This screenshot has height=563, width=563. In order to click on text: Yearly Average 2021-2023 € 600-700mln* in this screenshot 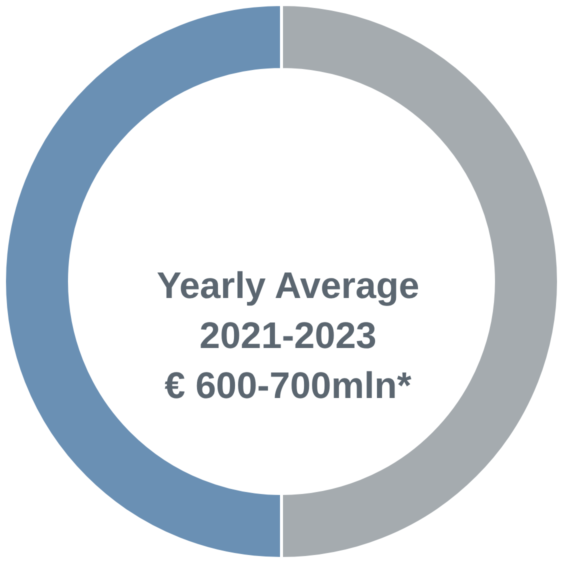, I will do `click(288, 335)`.